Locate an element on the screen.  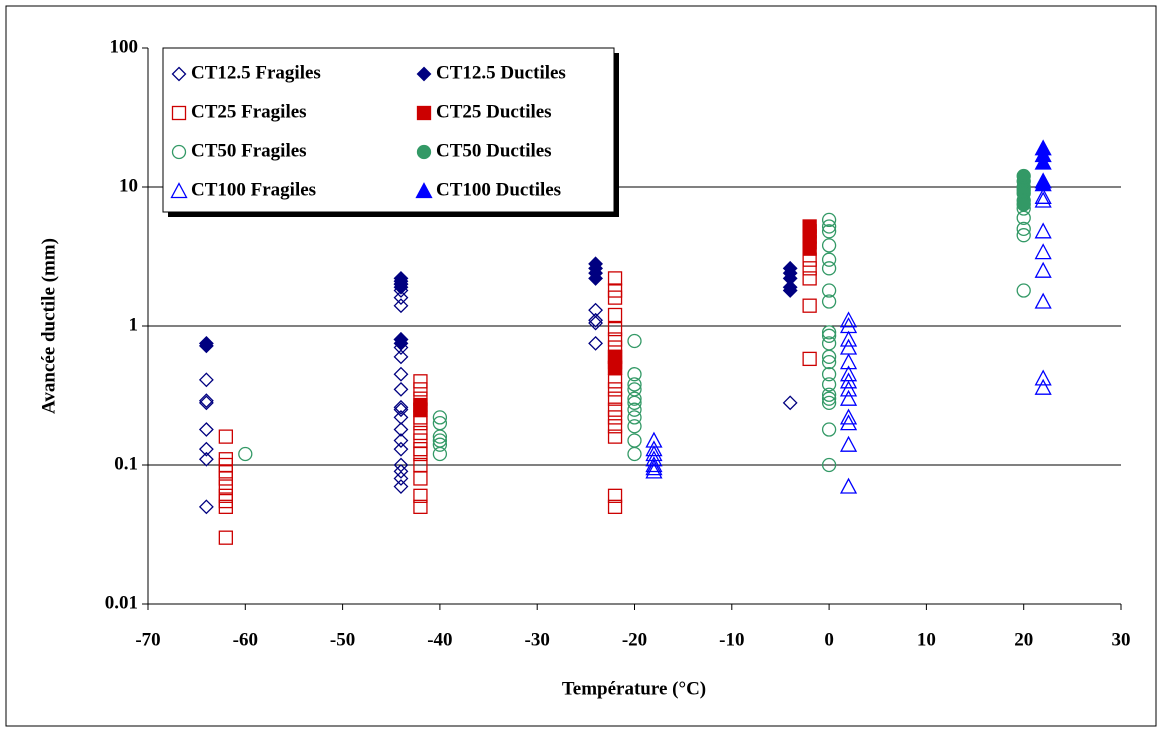
legend-item: CT25 Ductiles is located at coordinates (484, 111).